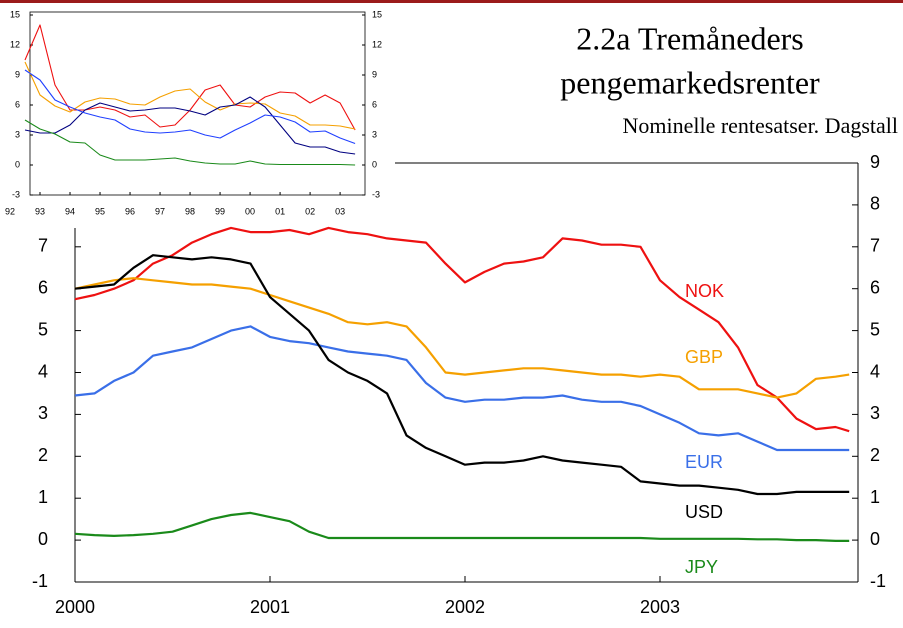 The height and width of the screenshot is (628, 903). Describe the element at coordinates (270, 607) in the screenshot. I see `x-tick-label: 2001` at that location.